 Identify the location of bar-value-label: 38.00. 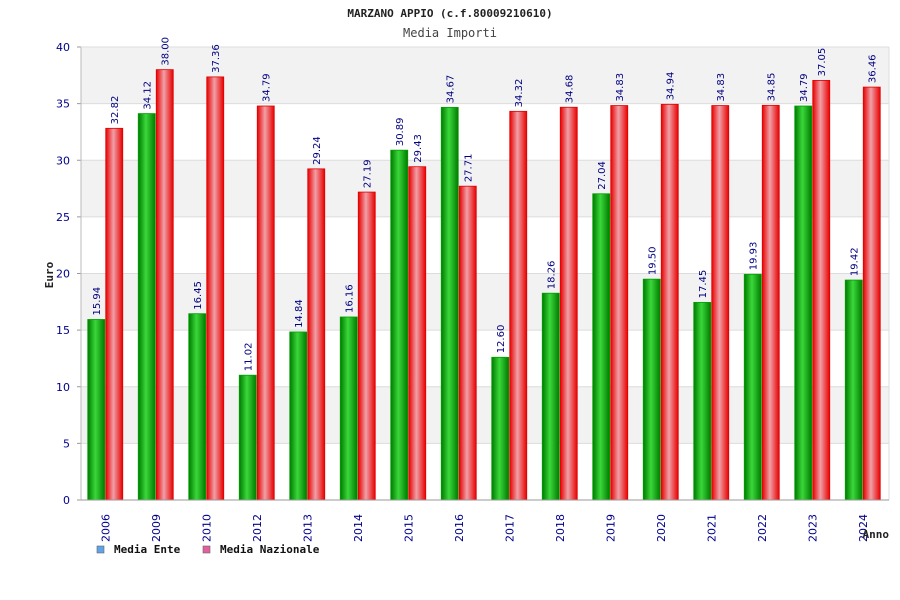
(166, 51).